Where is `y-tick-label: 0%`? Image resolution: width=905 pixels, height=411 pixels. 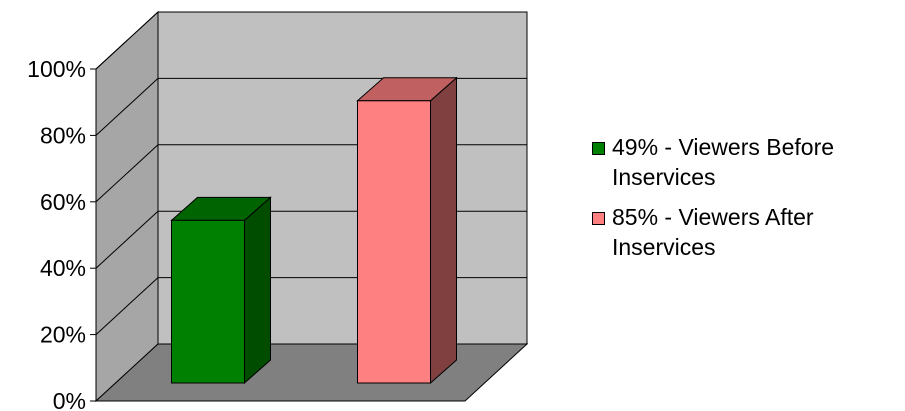 y-tick-label: 0% is located at coordinates (69, 399).